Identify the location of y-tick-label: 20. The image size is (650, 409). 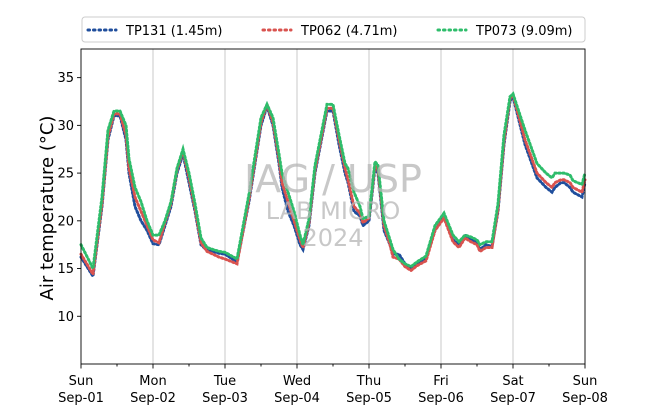
(65, 221).